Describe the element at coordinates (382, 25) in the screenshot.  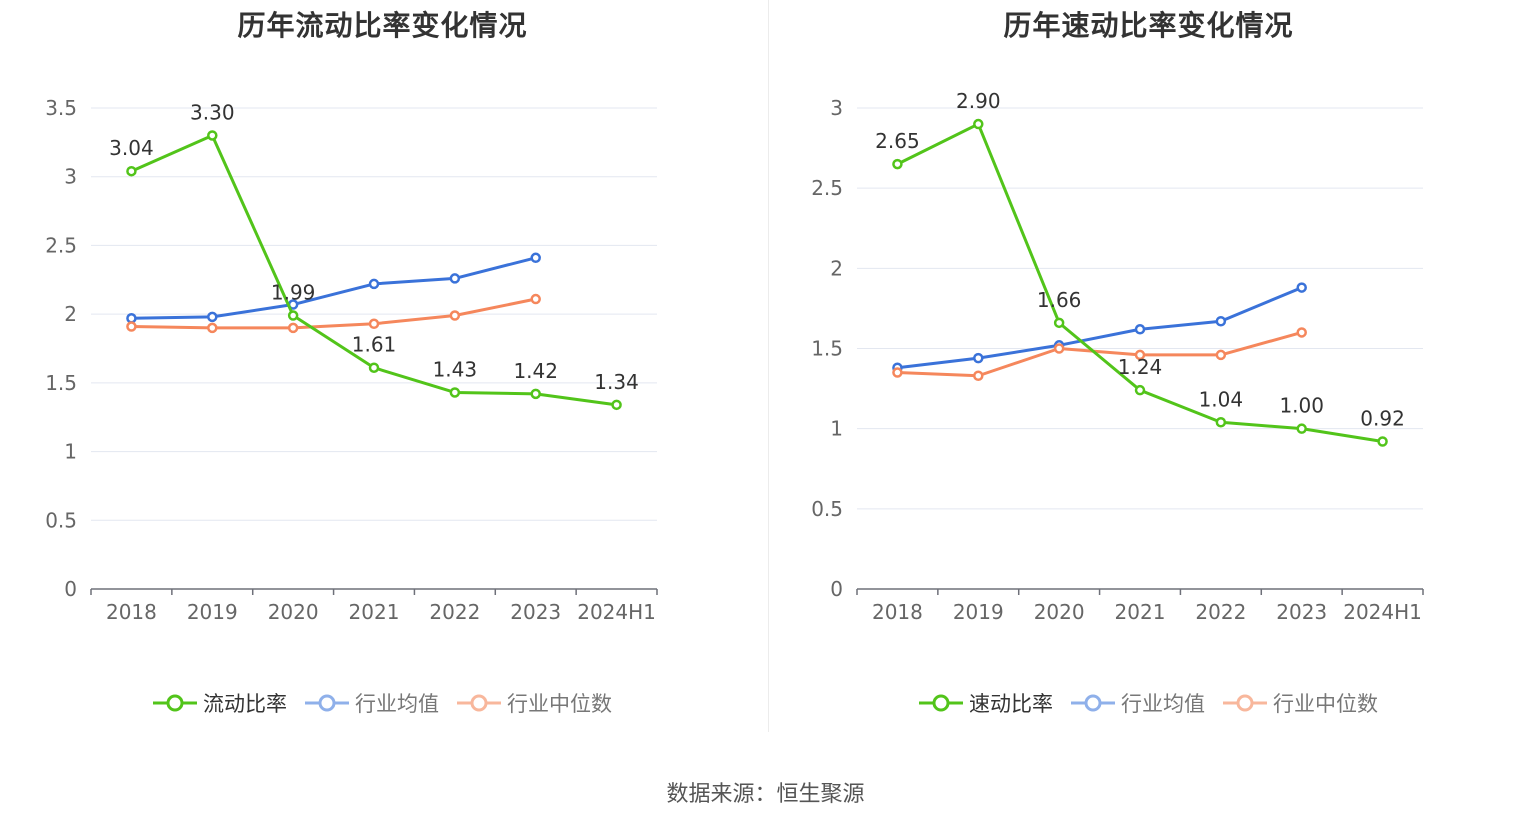
I see `chart-title: 历年流动比率变化情况` at that location.